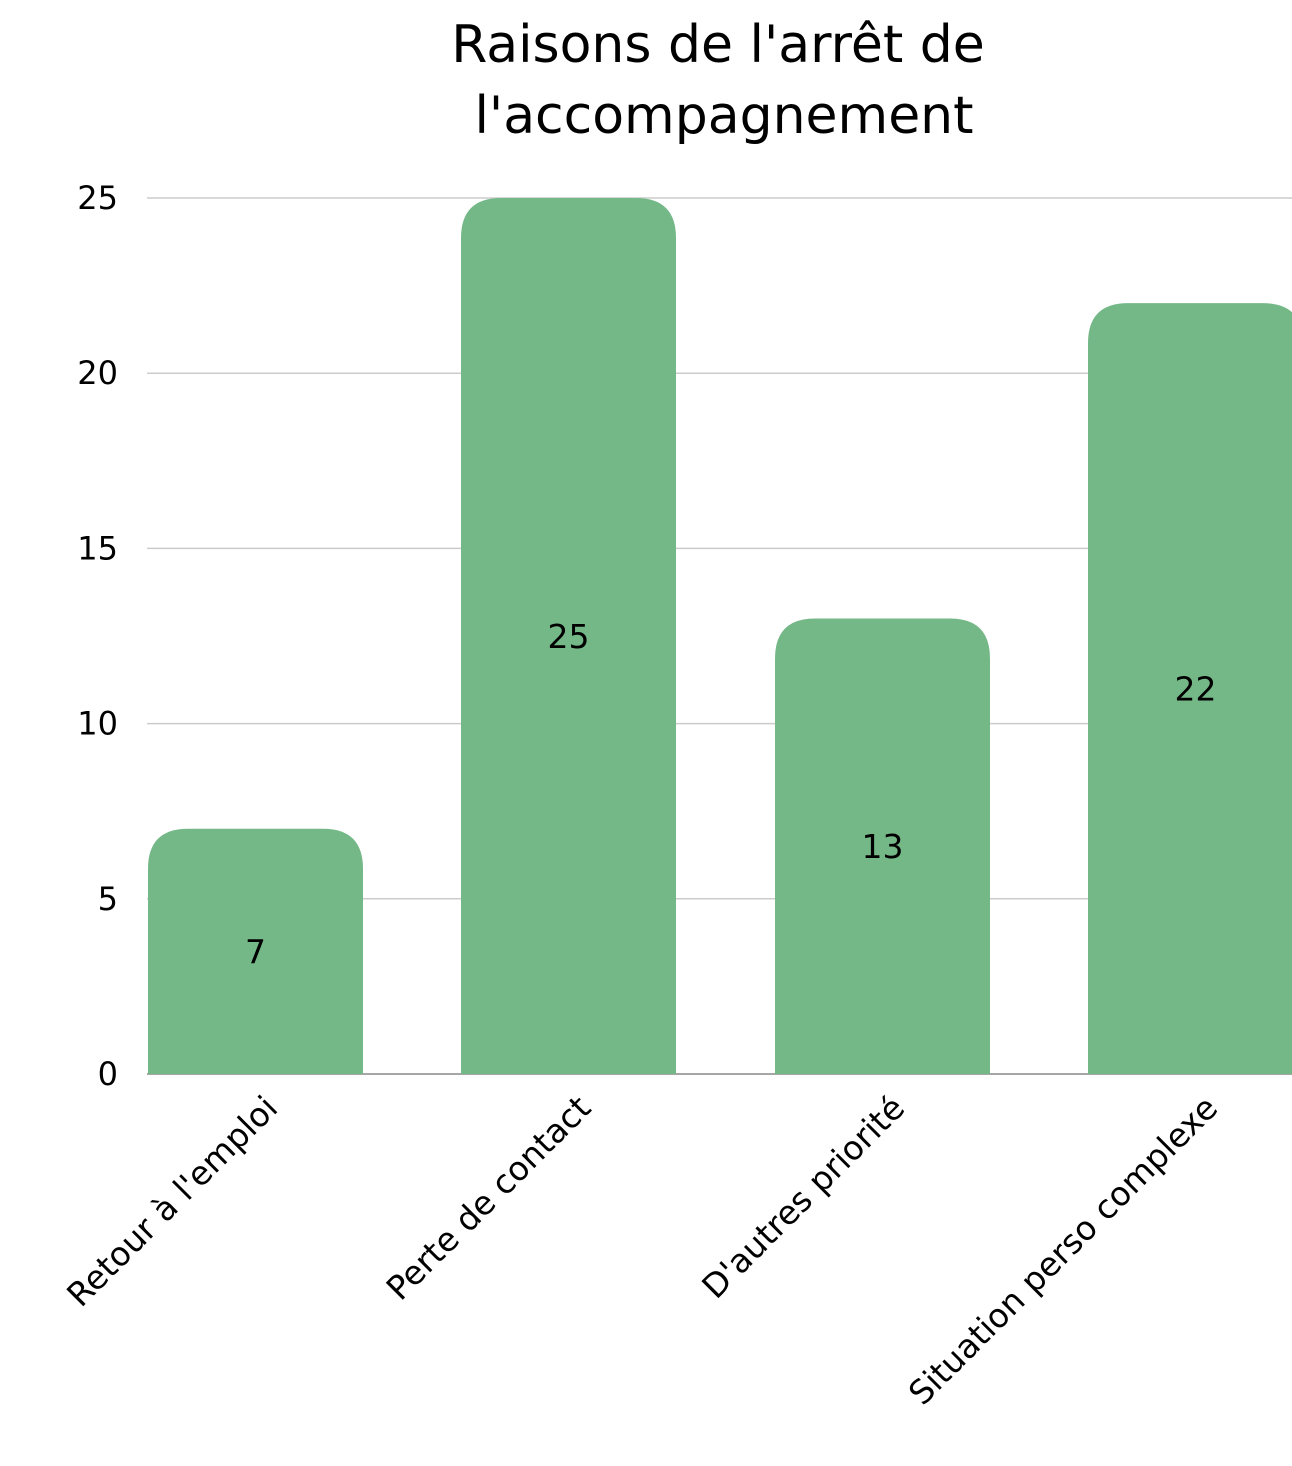 This screenshot has height=1466, width=1292. What do you see at coordinates (803, 1197) in the screenshot?
I see `x-category-label: D'autres priorité` at bounding box center [803, 1197].